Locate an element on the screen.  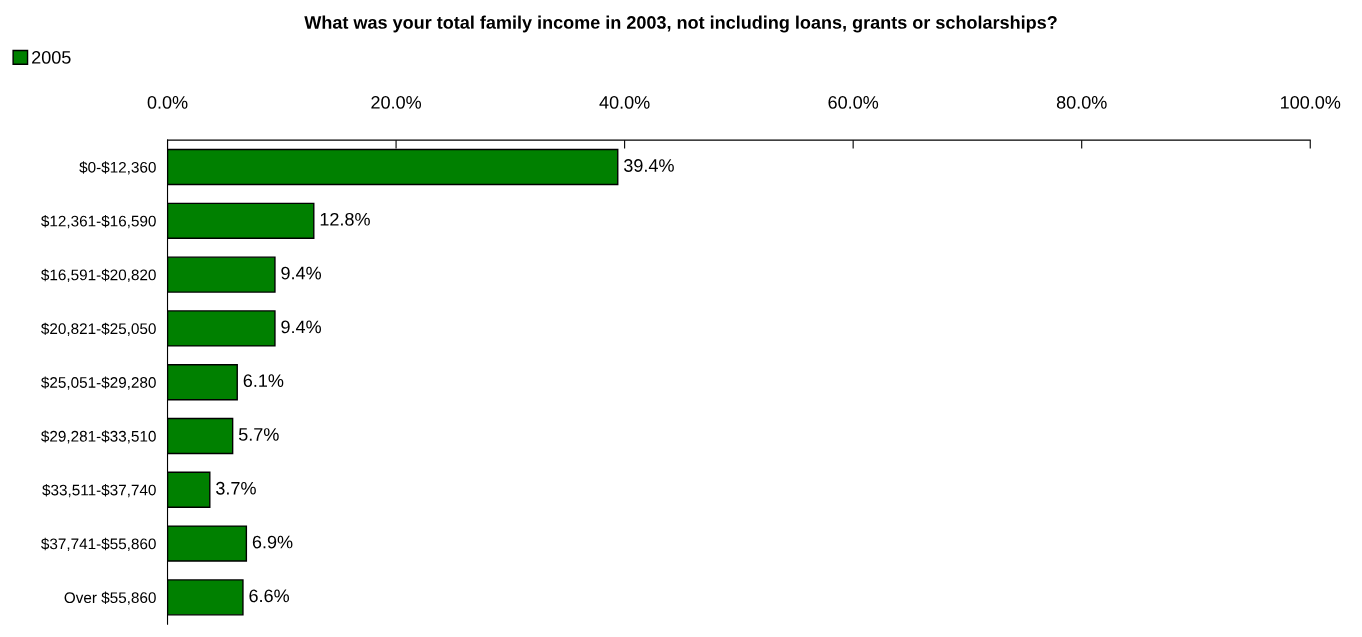
data-label: 6.6% is located at coordinates (269, 596).